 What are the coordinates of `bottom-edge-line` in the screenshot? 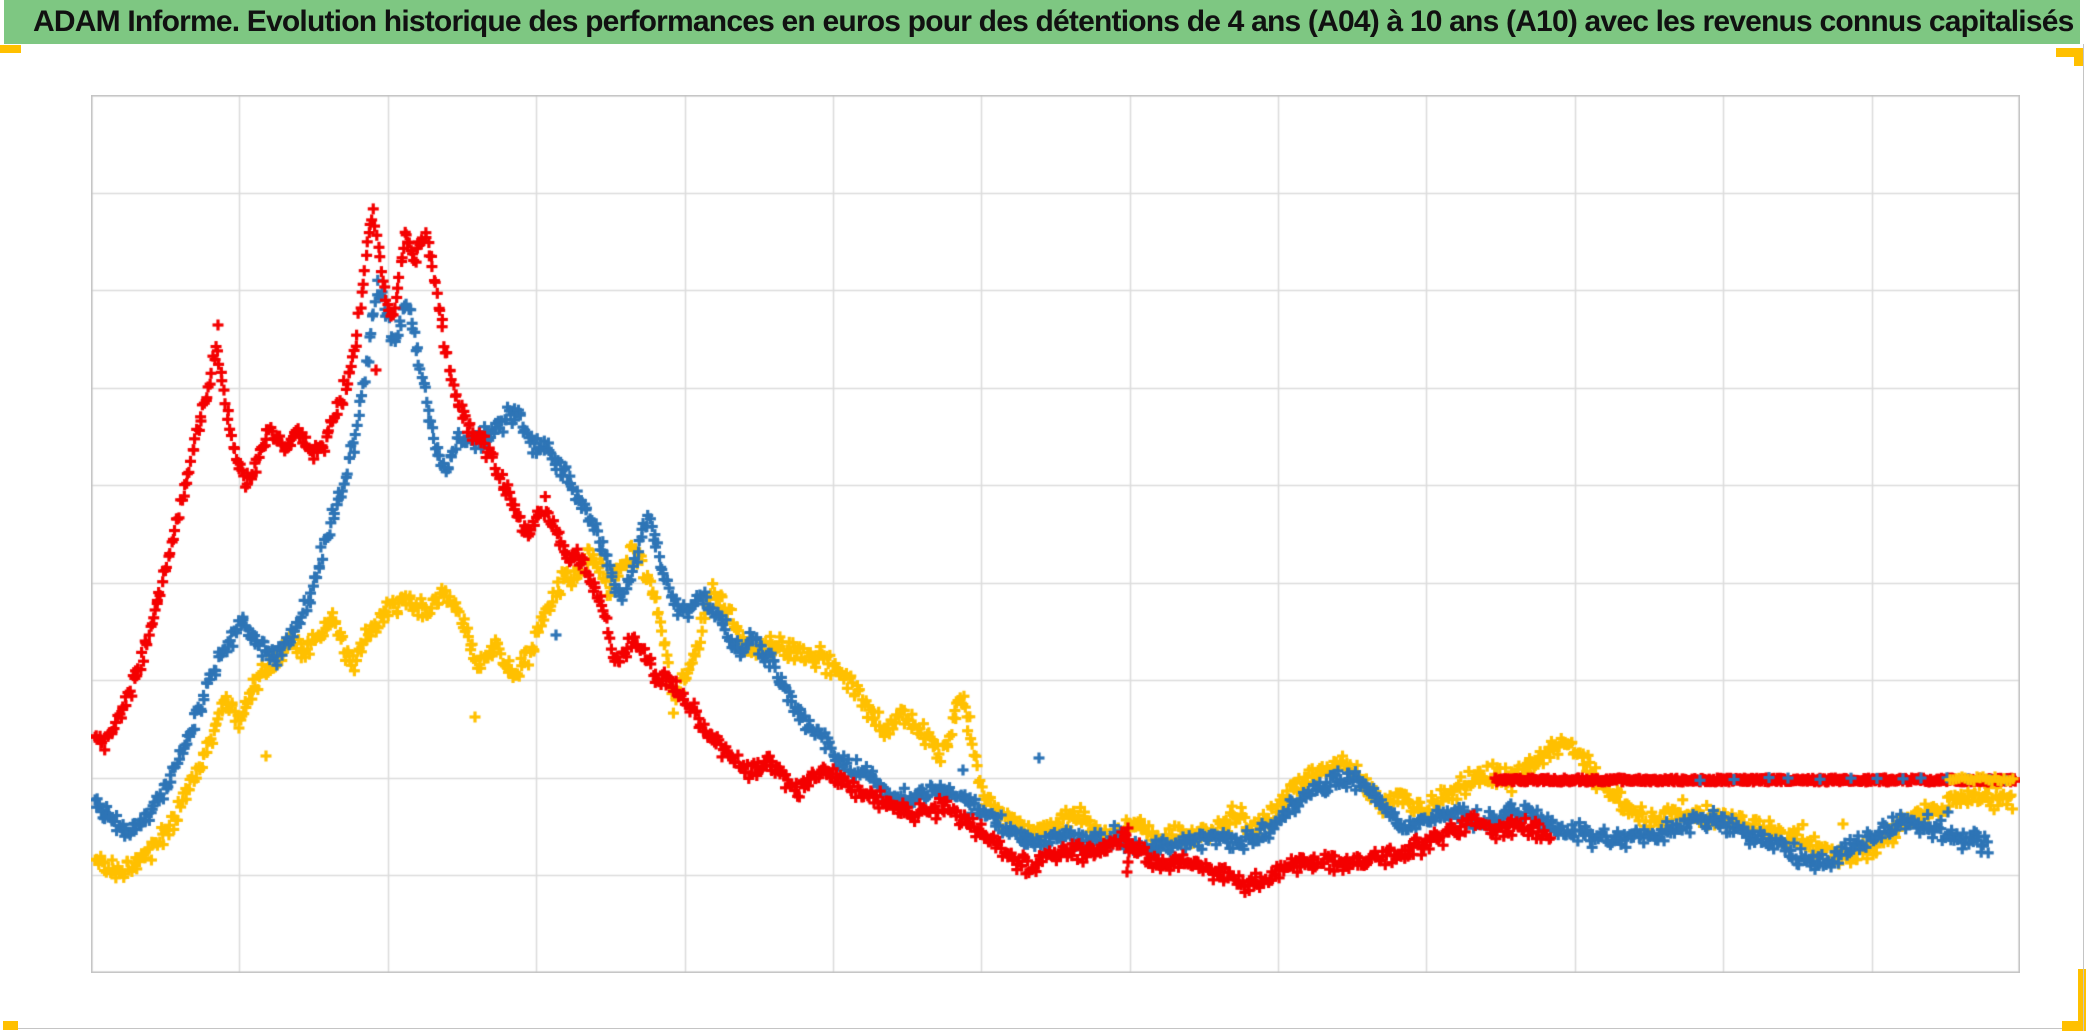 It's located at (1040, 1028).